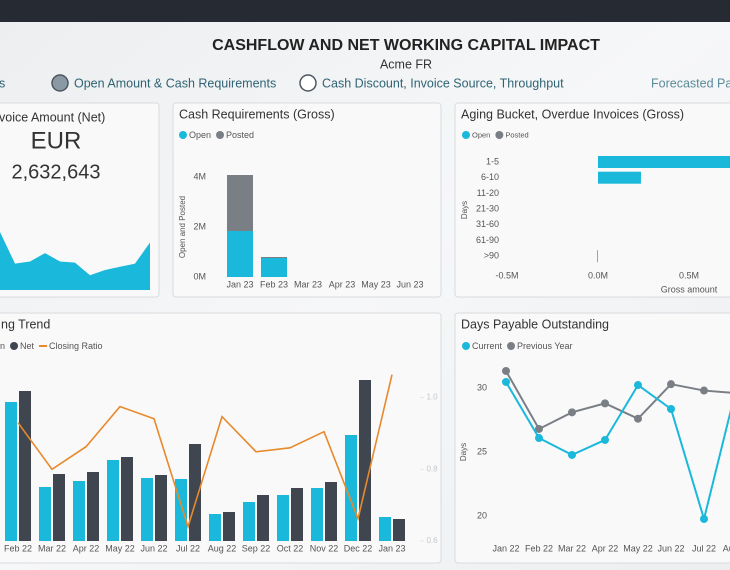 The width and height of the screenshot is (730, 570). Describe the element at coordinates (689, 289) in the screenshot. I see `x-axis-label: Gross amount` at that location.